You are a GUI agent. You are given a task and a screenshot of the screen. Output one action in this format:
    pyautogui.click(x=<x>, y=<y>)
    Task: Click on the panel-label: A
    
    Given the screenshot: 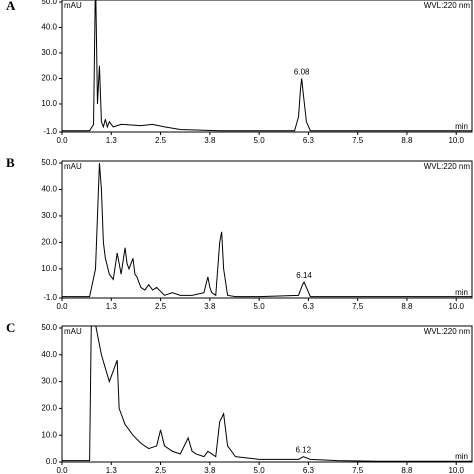 What is the action you would take?
    pyautogui.click(x=11, y=6)
    